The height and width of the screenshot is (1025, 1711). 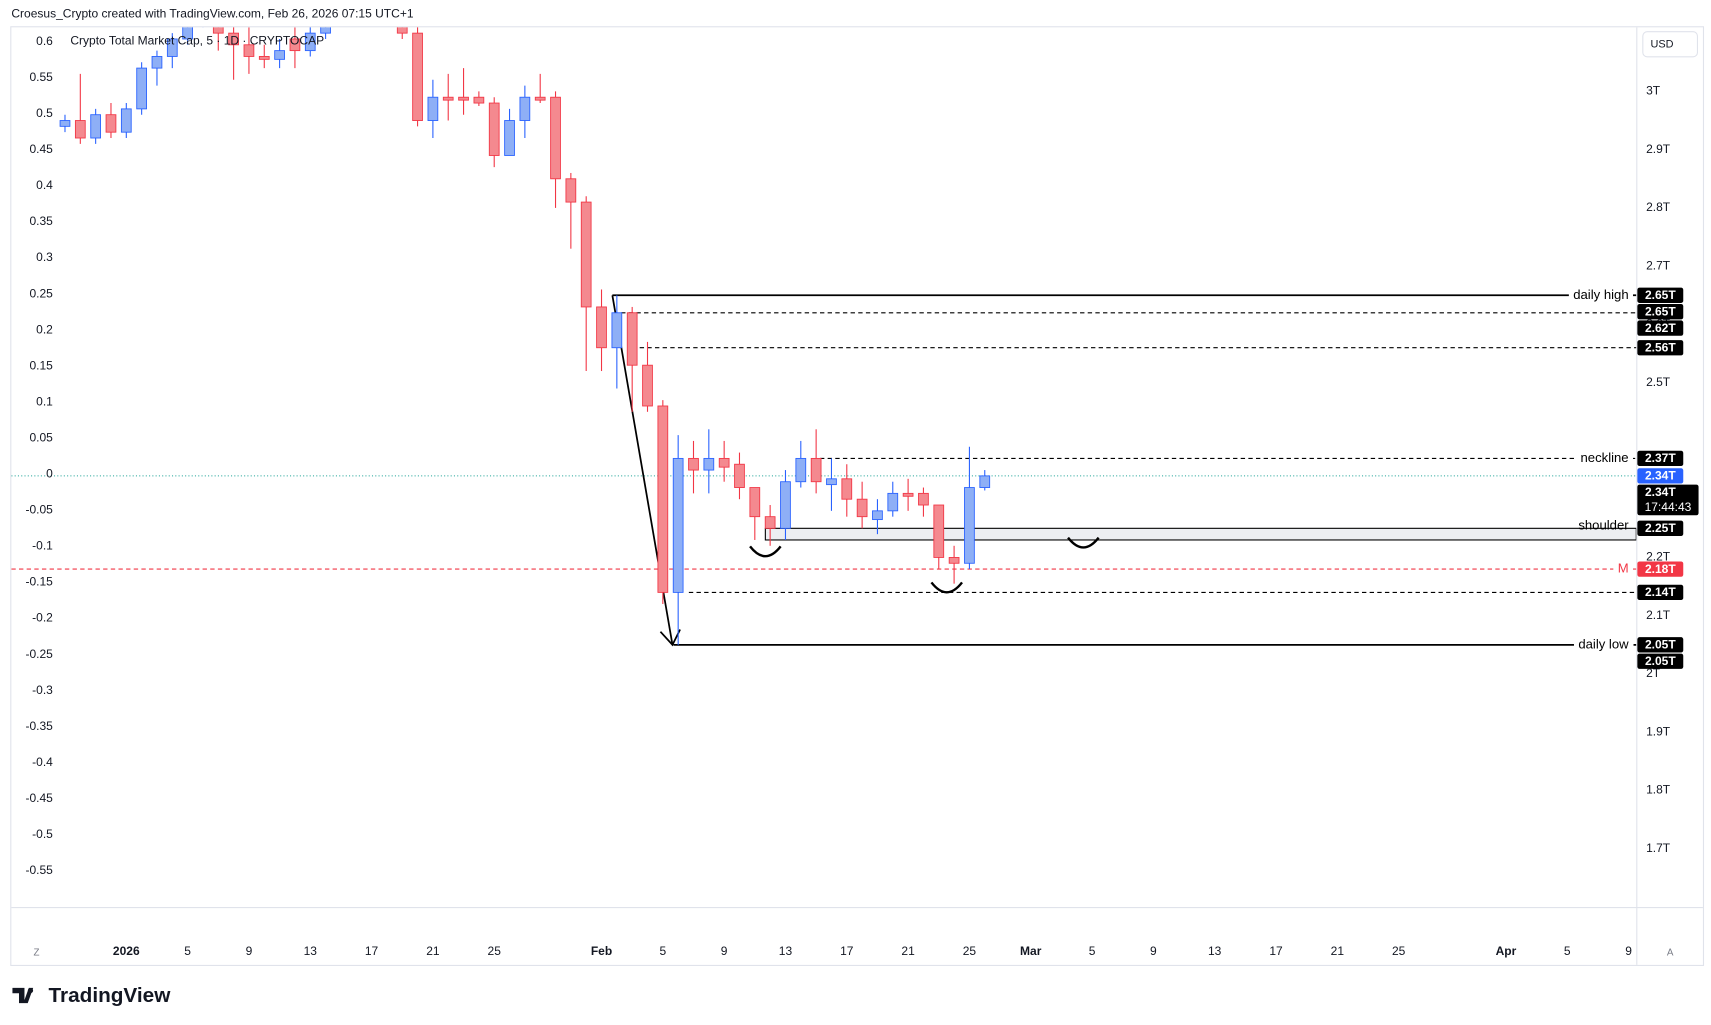 What do you see at coordinates (1605, 457) in the screenshot?
I see `level-label: neckline` at bounding box center [1605, 457].